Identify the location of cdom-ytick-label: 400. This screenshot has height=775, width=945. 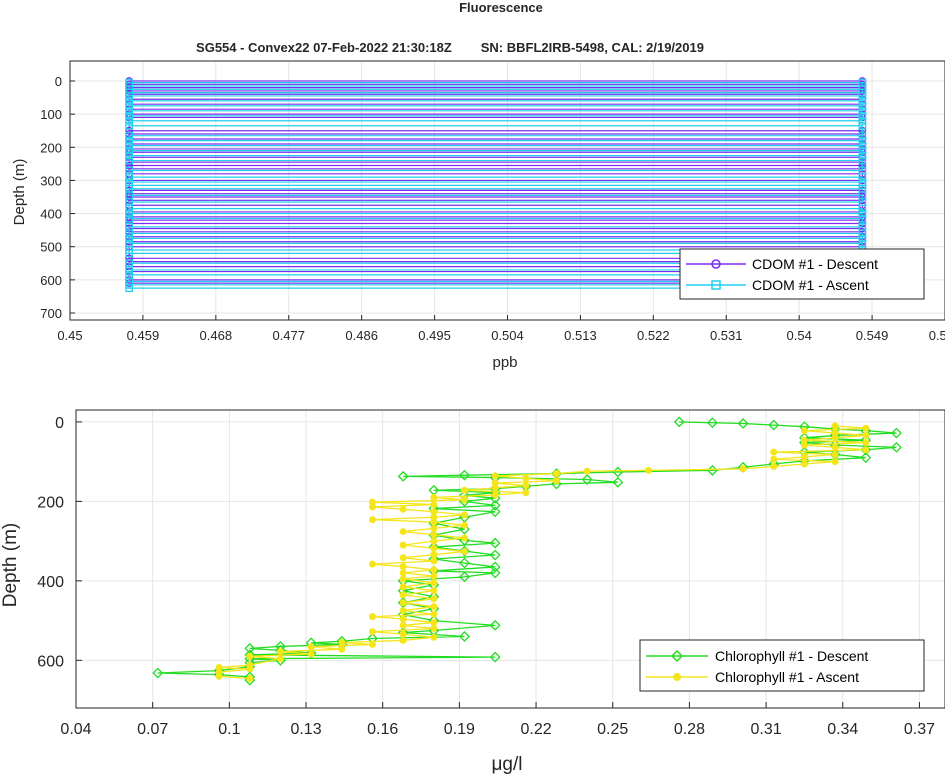
(51, 214).